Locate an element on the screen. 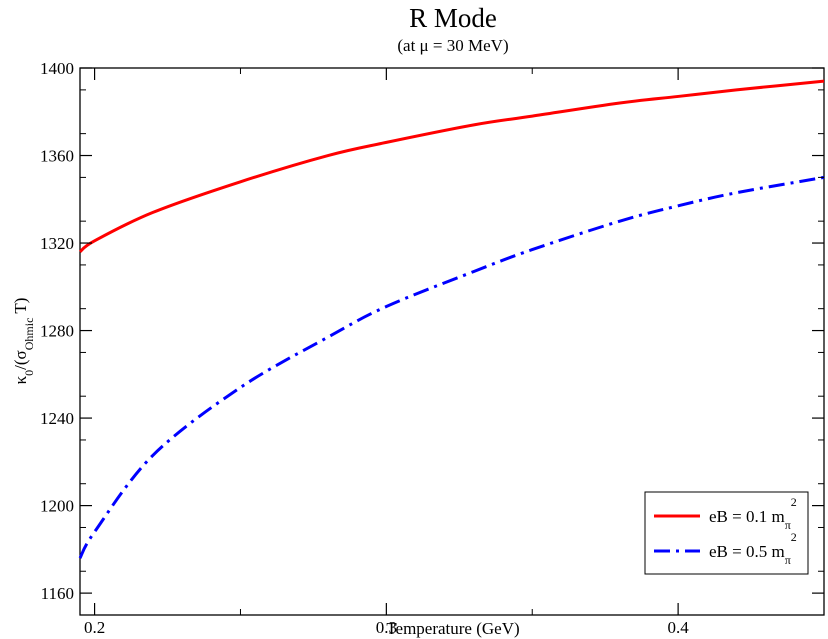  x-axis-label: Temperature (GeV) is located at coordinates (452, 628).